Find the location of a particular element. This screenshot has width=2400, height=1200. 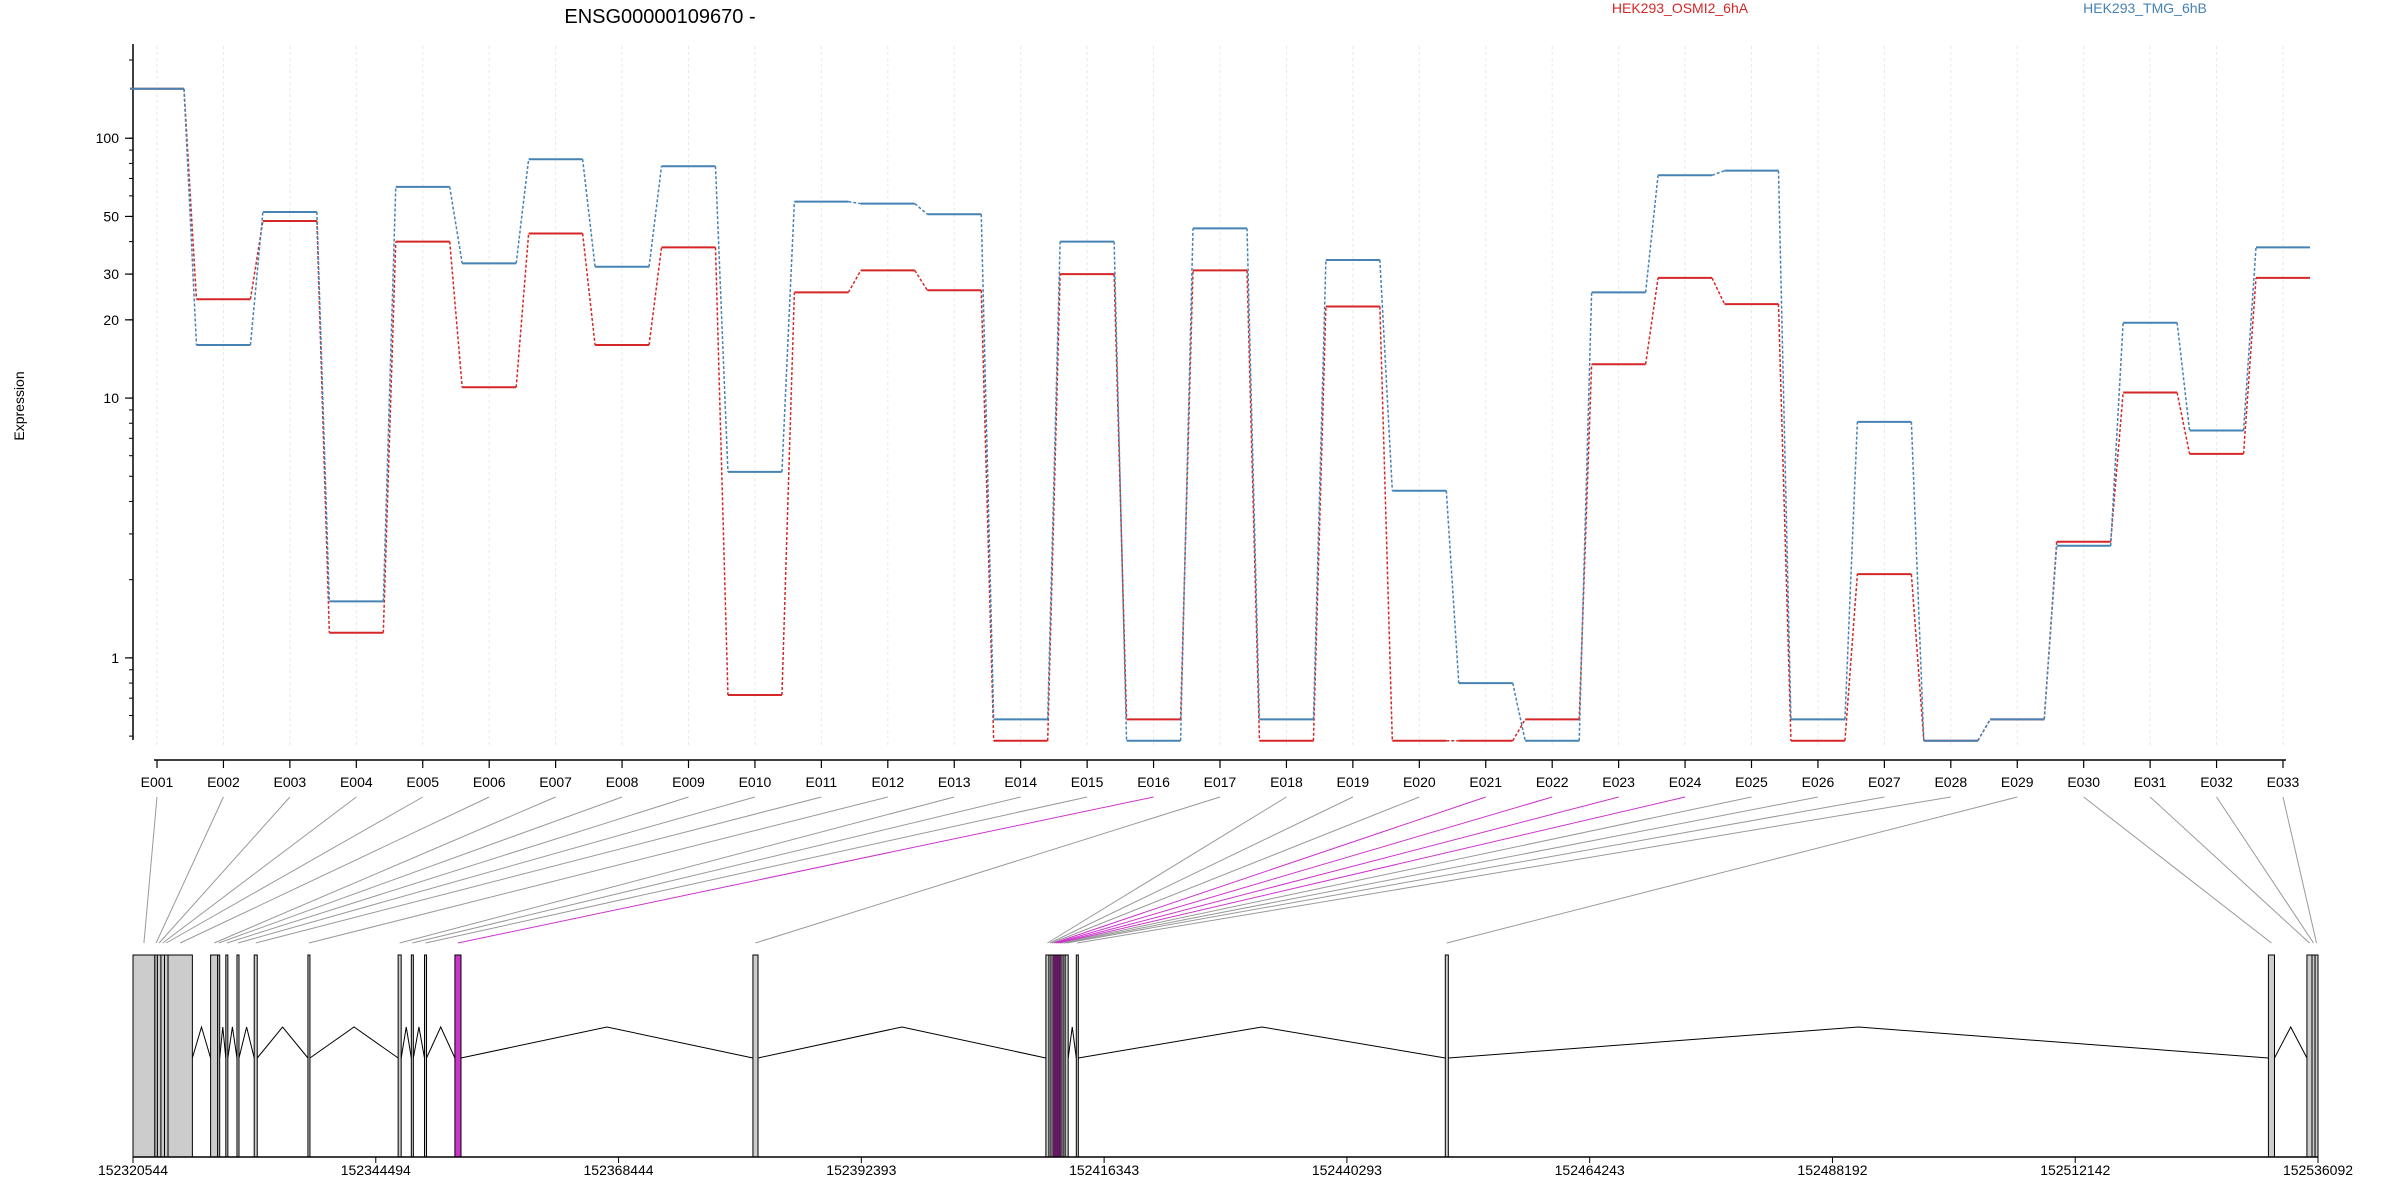

exon-box-e033 is located at coordinates (2316, 1056).